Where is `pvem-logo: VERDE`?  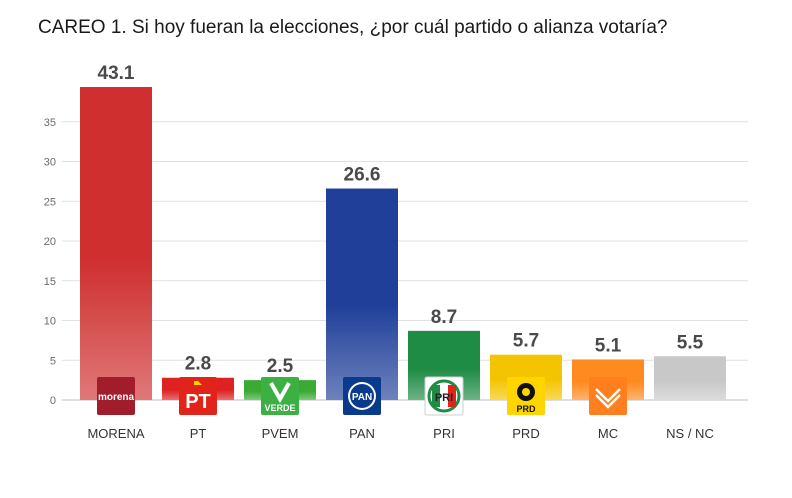
pvem-logo: VERDE is located at coordinates (280, 396).